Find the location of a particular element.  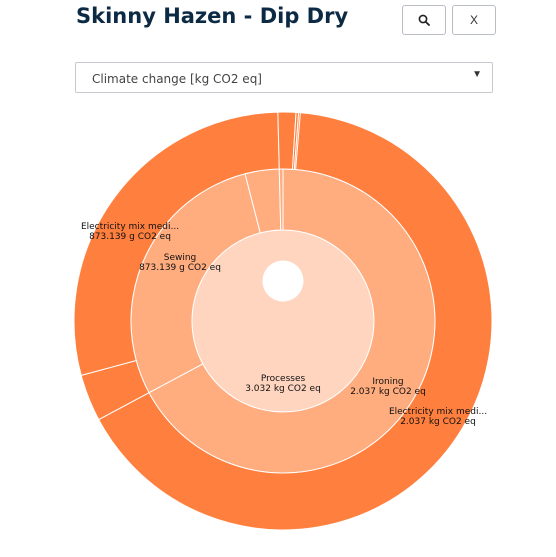

search-button is located at coordinates (424, 20).